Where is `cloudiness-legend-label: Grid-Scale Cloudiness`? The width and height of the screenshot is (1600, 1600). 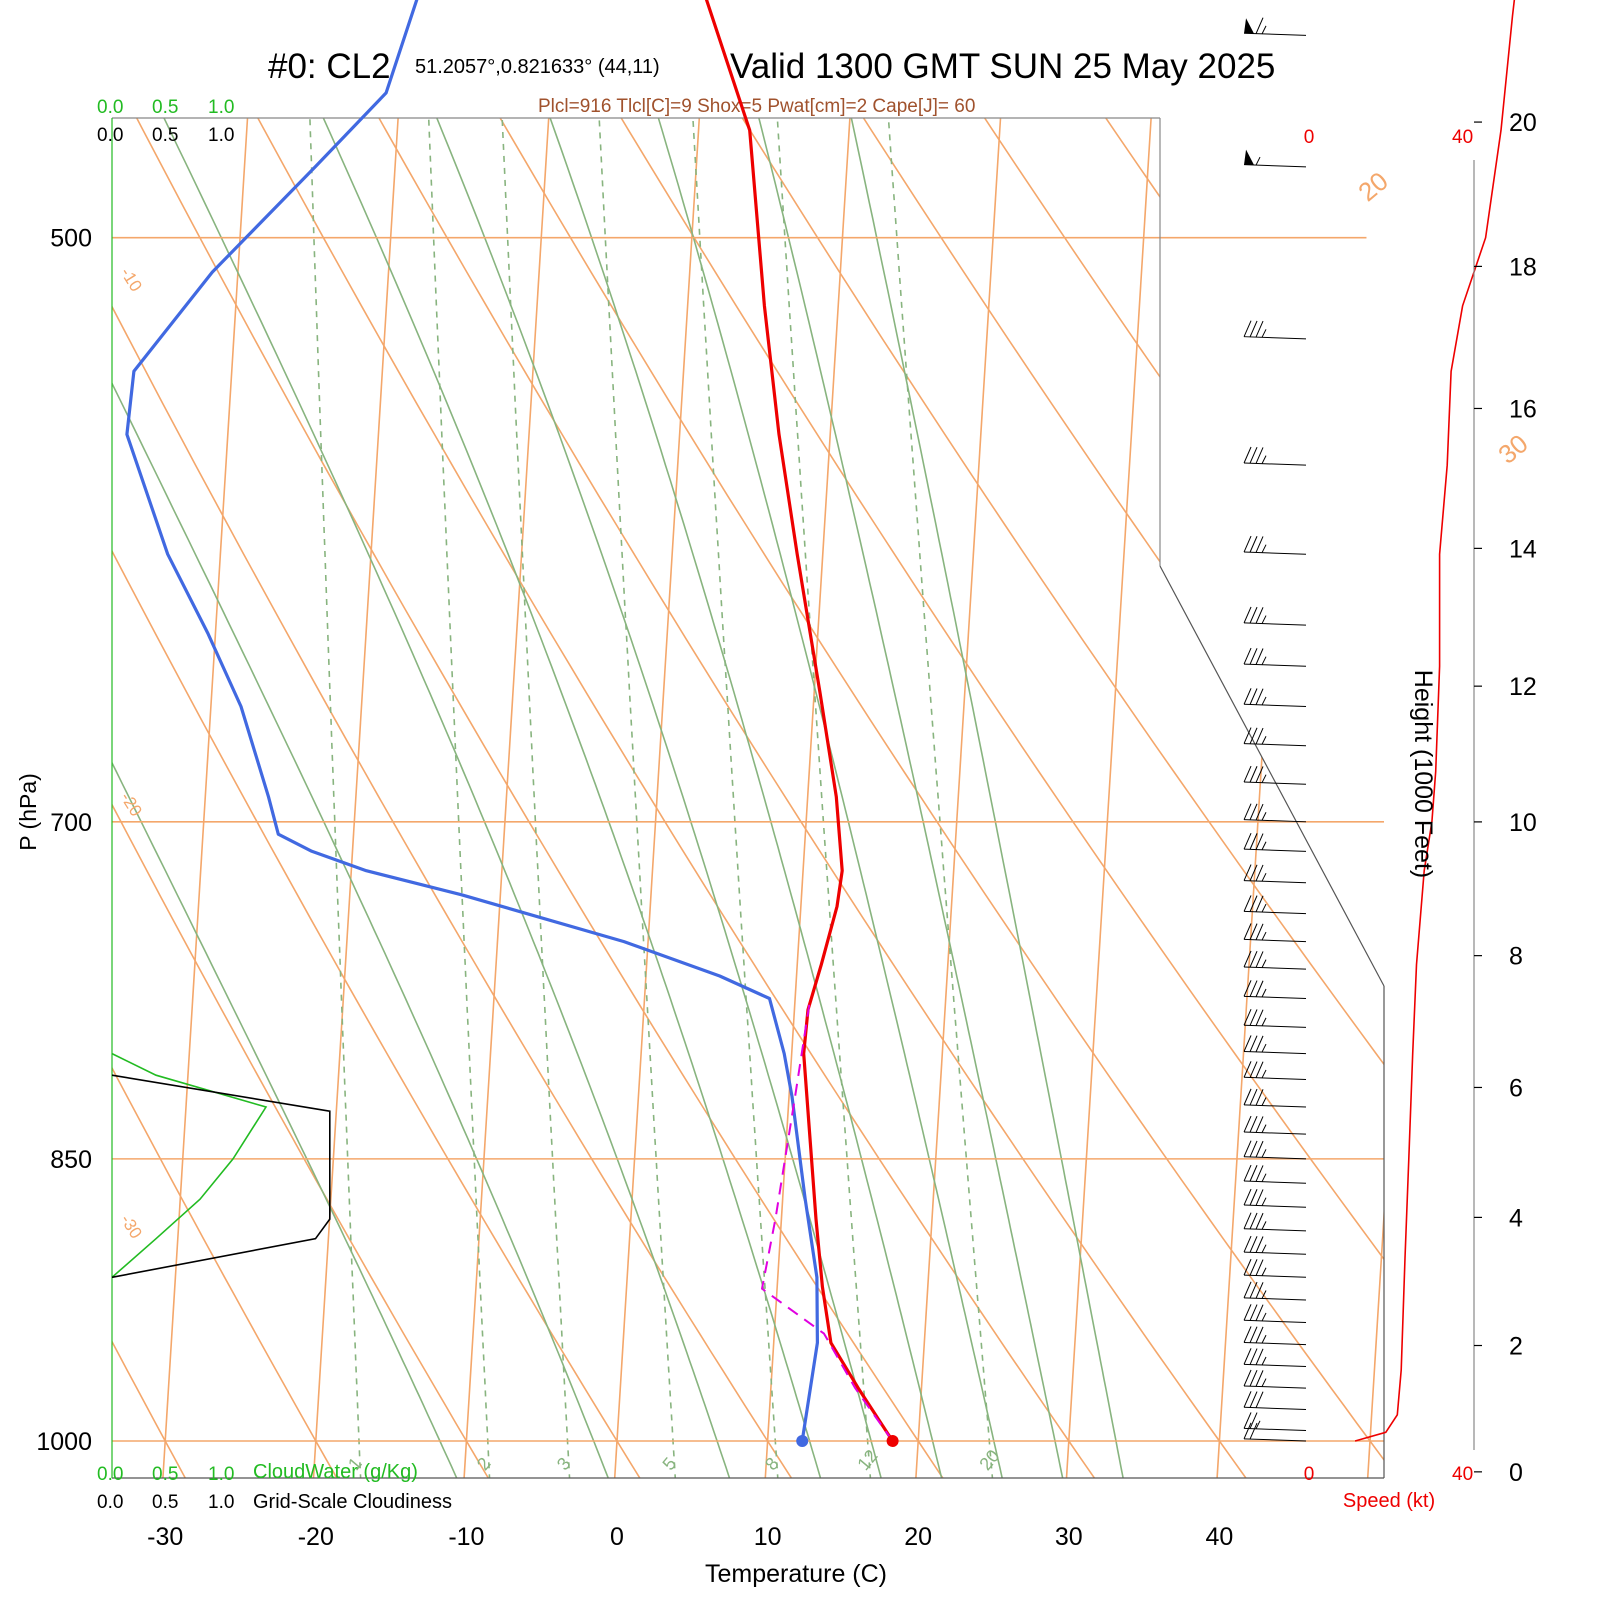
cloudiness-legend-label: Grid-Scale Cloudiness is located at coordinates (352, 1502).